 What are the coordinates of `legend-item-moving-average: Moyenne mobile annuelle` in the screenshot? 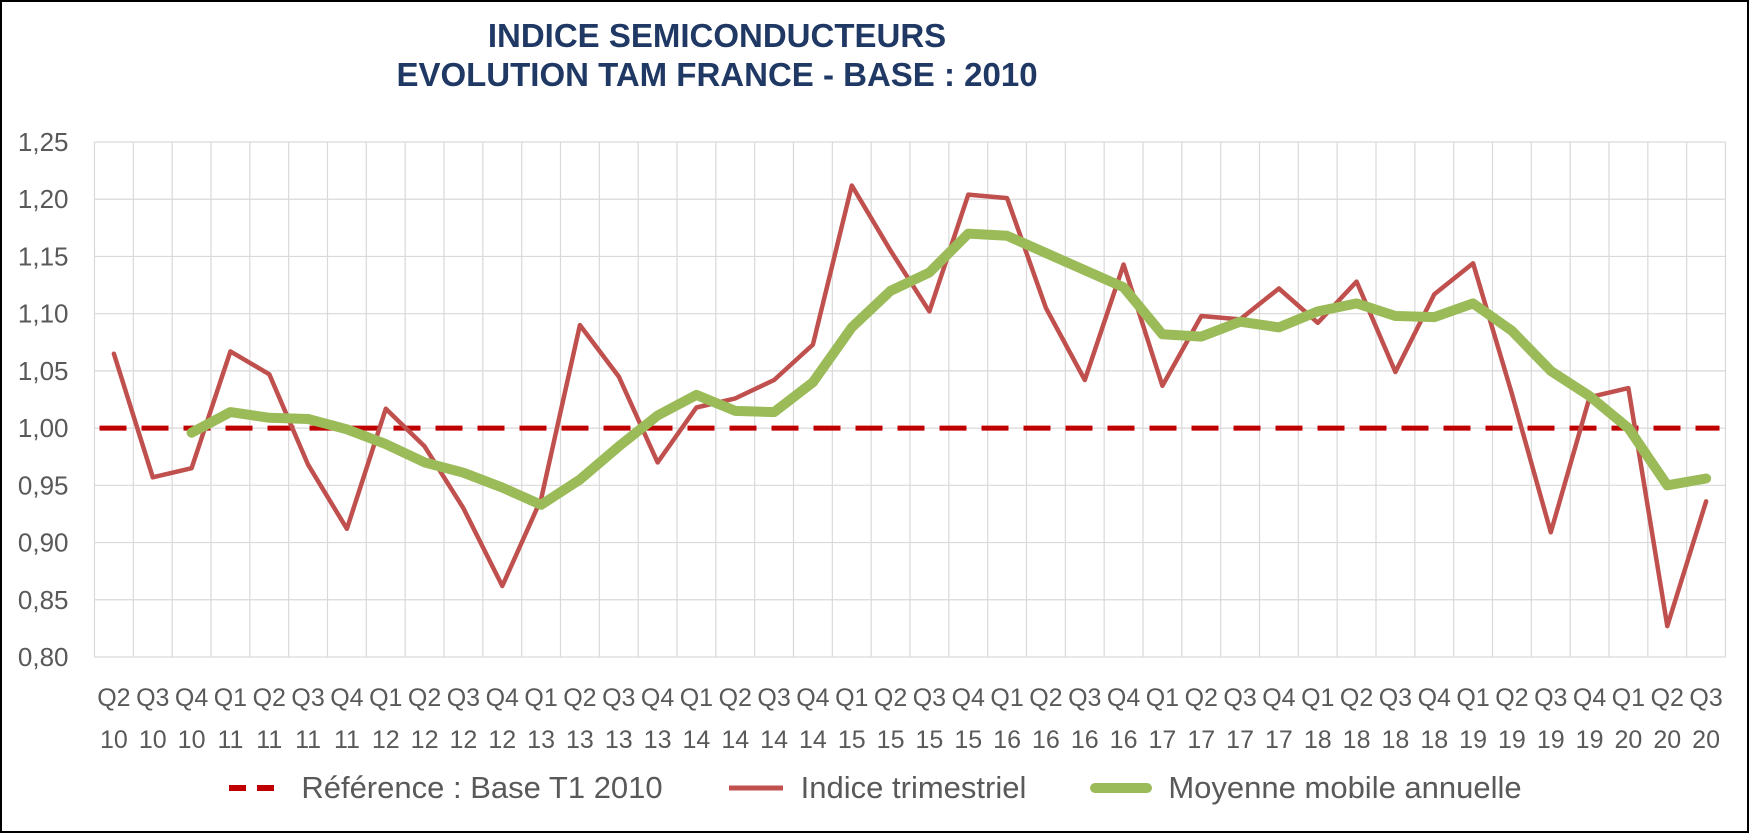 It's located at (1306, 788).